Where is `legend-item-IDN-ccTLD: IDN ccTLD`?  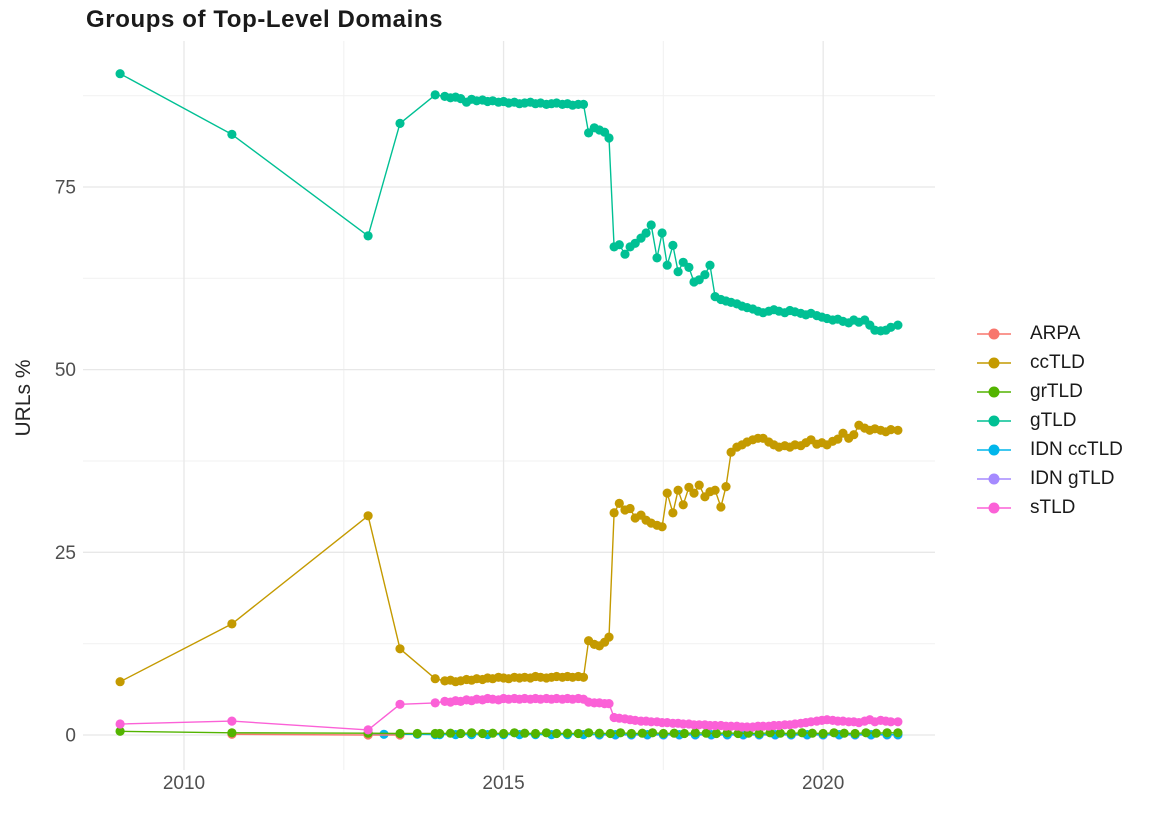
legend-item-IDN-ccTLD: IDN ccTLD is located at coordinates (1049, 449).